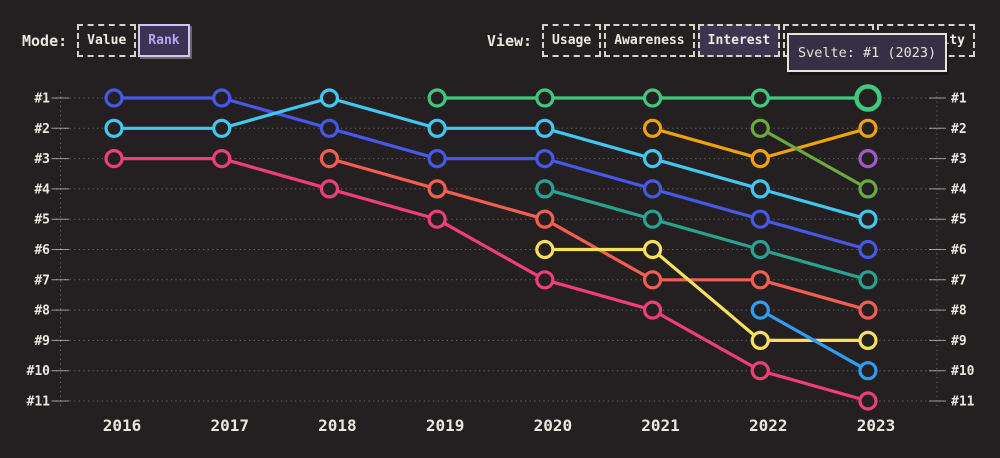 This screenshot has width=1000, height=458. Describe the element at coordinates (42, 341) in the screenshot. I see `y-tick-label-left: #9` at that location.